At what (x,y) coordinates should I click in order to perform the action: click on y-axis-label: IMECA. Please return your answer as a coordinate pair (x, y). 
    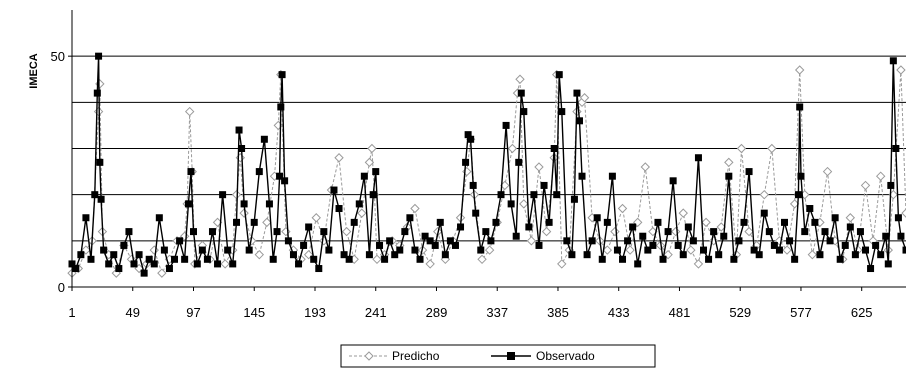
    Looking at the image, I should click on (34, 71).